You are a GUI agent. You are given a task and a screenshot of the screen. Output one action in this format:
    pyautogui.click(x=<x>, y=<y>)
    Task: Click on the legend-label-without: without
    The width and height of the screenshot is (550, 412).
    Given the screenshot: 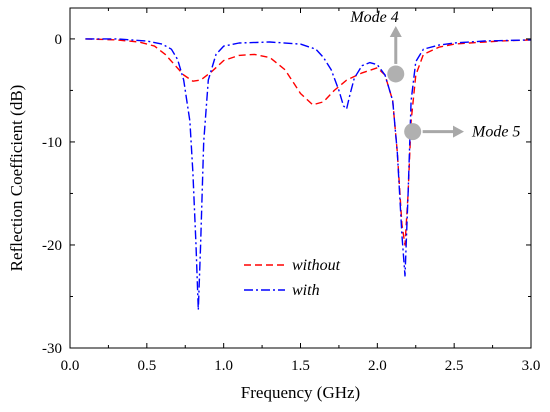 What is the action you would take?
    pyautogui.click(x=316, y=265)
    